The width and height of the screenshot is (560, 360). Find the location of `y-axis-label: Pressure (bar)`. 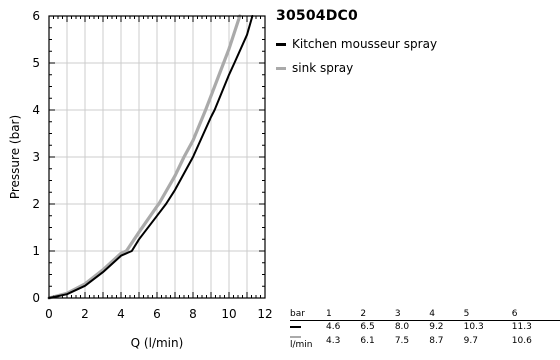

y-axis-label: Pressure (bar) is located at coordinates (15, 157).